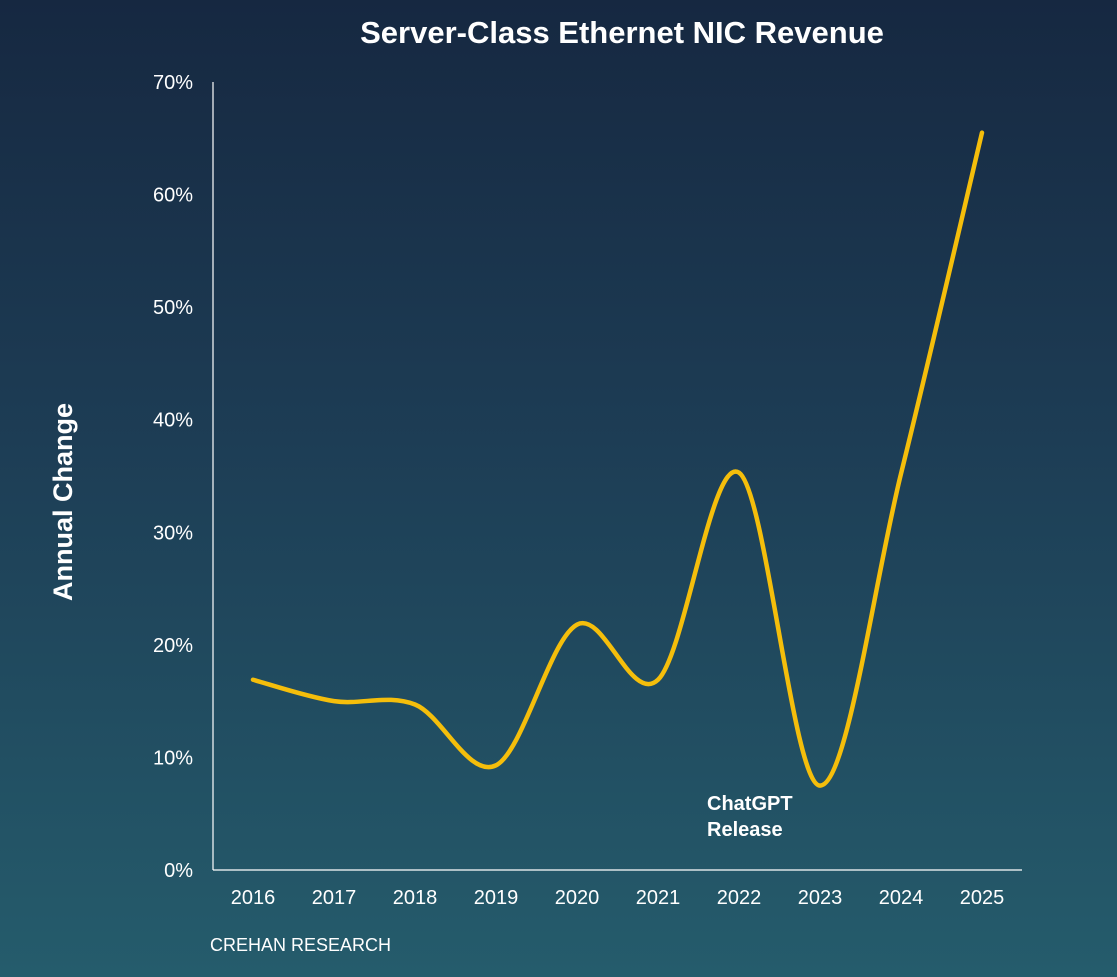 Image resolution: width=1117 pixels, height=977 pixels. I want to click on x-tick-label: 2018, so click(415, 898).